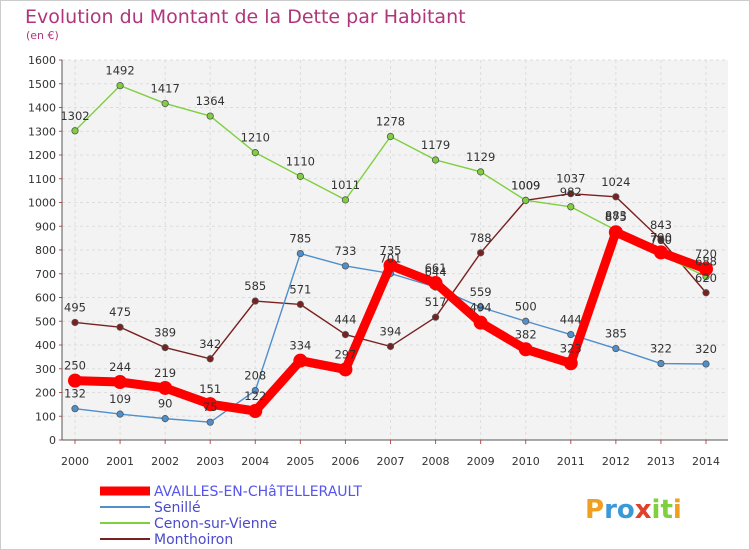 The width and height of the screenshot is (750, 550). I want to click on data-label-3: 475, so click(120, 312).